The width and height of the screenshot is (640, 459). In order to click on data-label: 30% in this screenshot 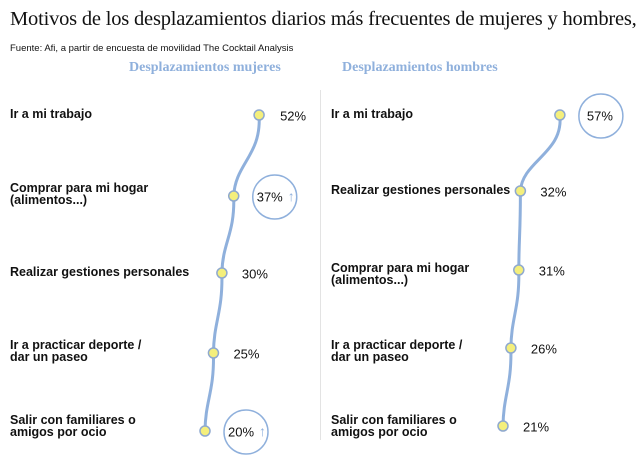, I will do `click(254, 274)`.